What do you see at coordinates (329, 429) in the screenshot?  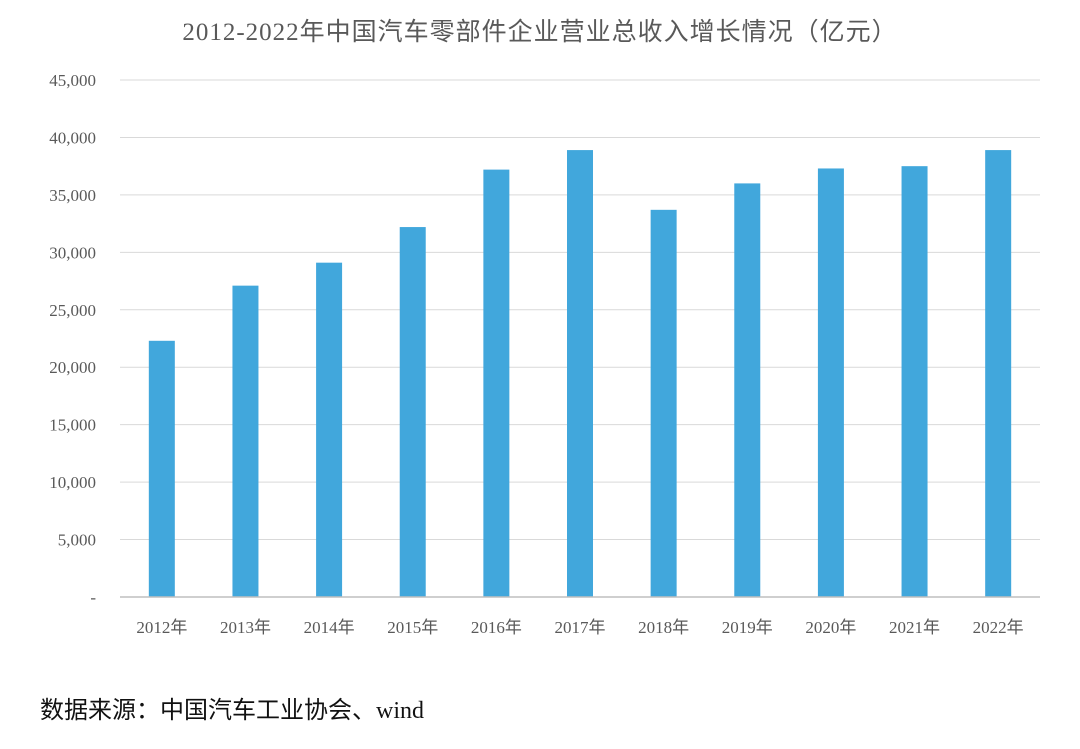 I see `bar-2014年` at bounding box center [329, 429].